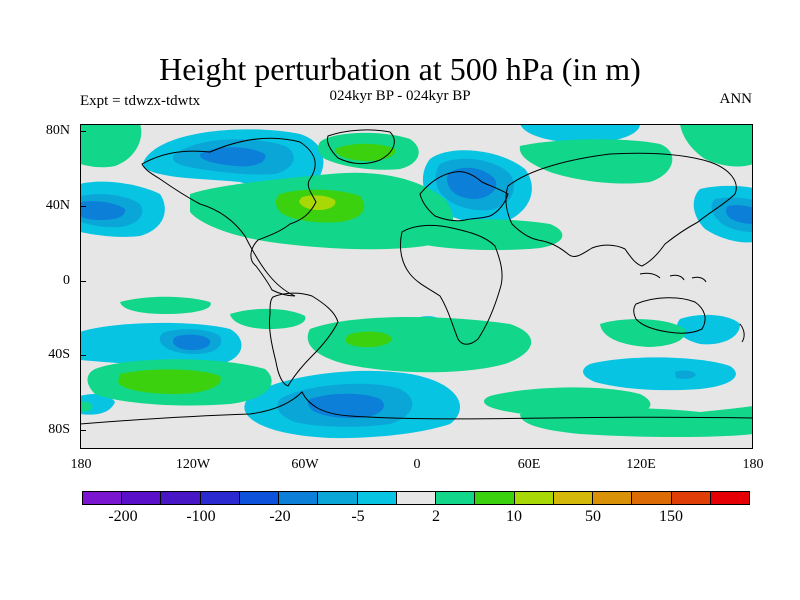  What do you see at coordinates (140, 101) in the screenshot?
I see `experiment-label: Expt = tdwzx-tdwtx` at bounding box center [140, 101].